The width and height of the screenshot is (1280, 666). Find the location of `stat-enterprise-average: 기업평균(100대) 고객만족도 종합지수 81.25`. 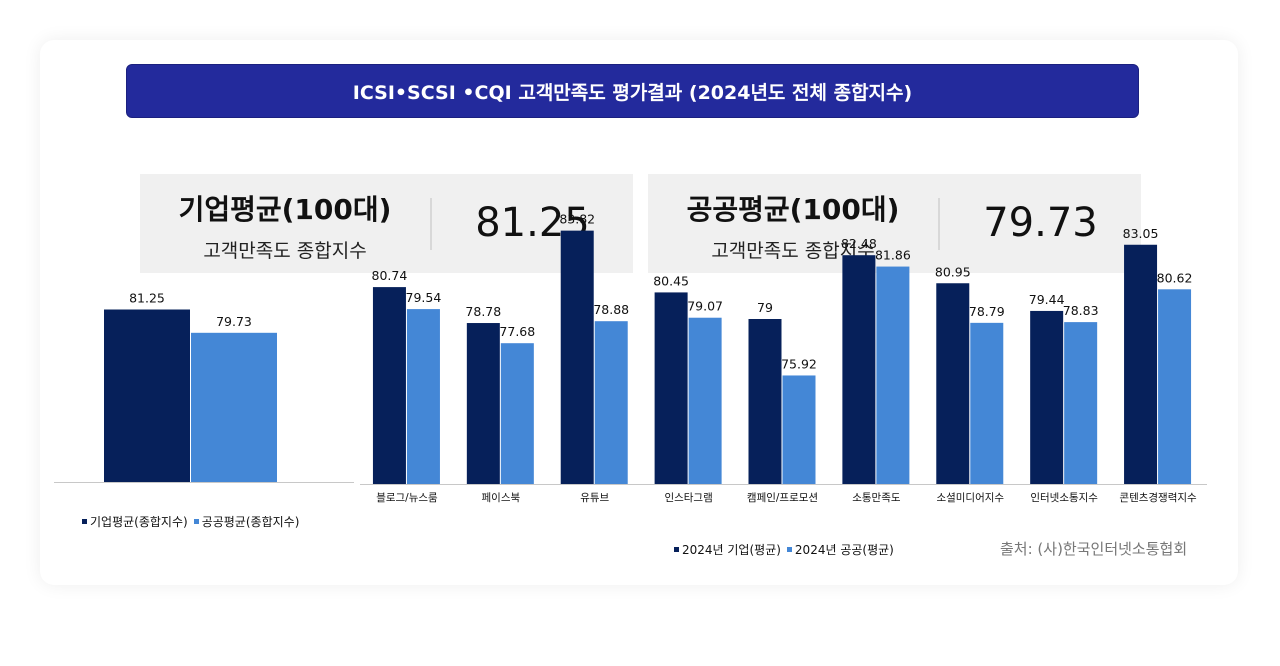

stat-enterprise-average: 기업평균(100대) 고객만족도 종합지수 81.25 is located at coordinates (386, 223).